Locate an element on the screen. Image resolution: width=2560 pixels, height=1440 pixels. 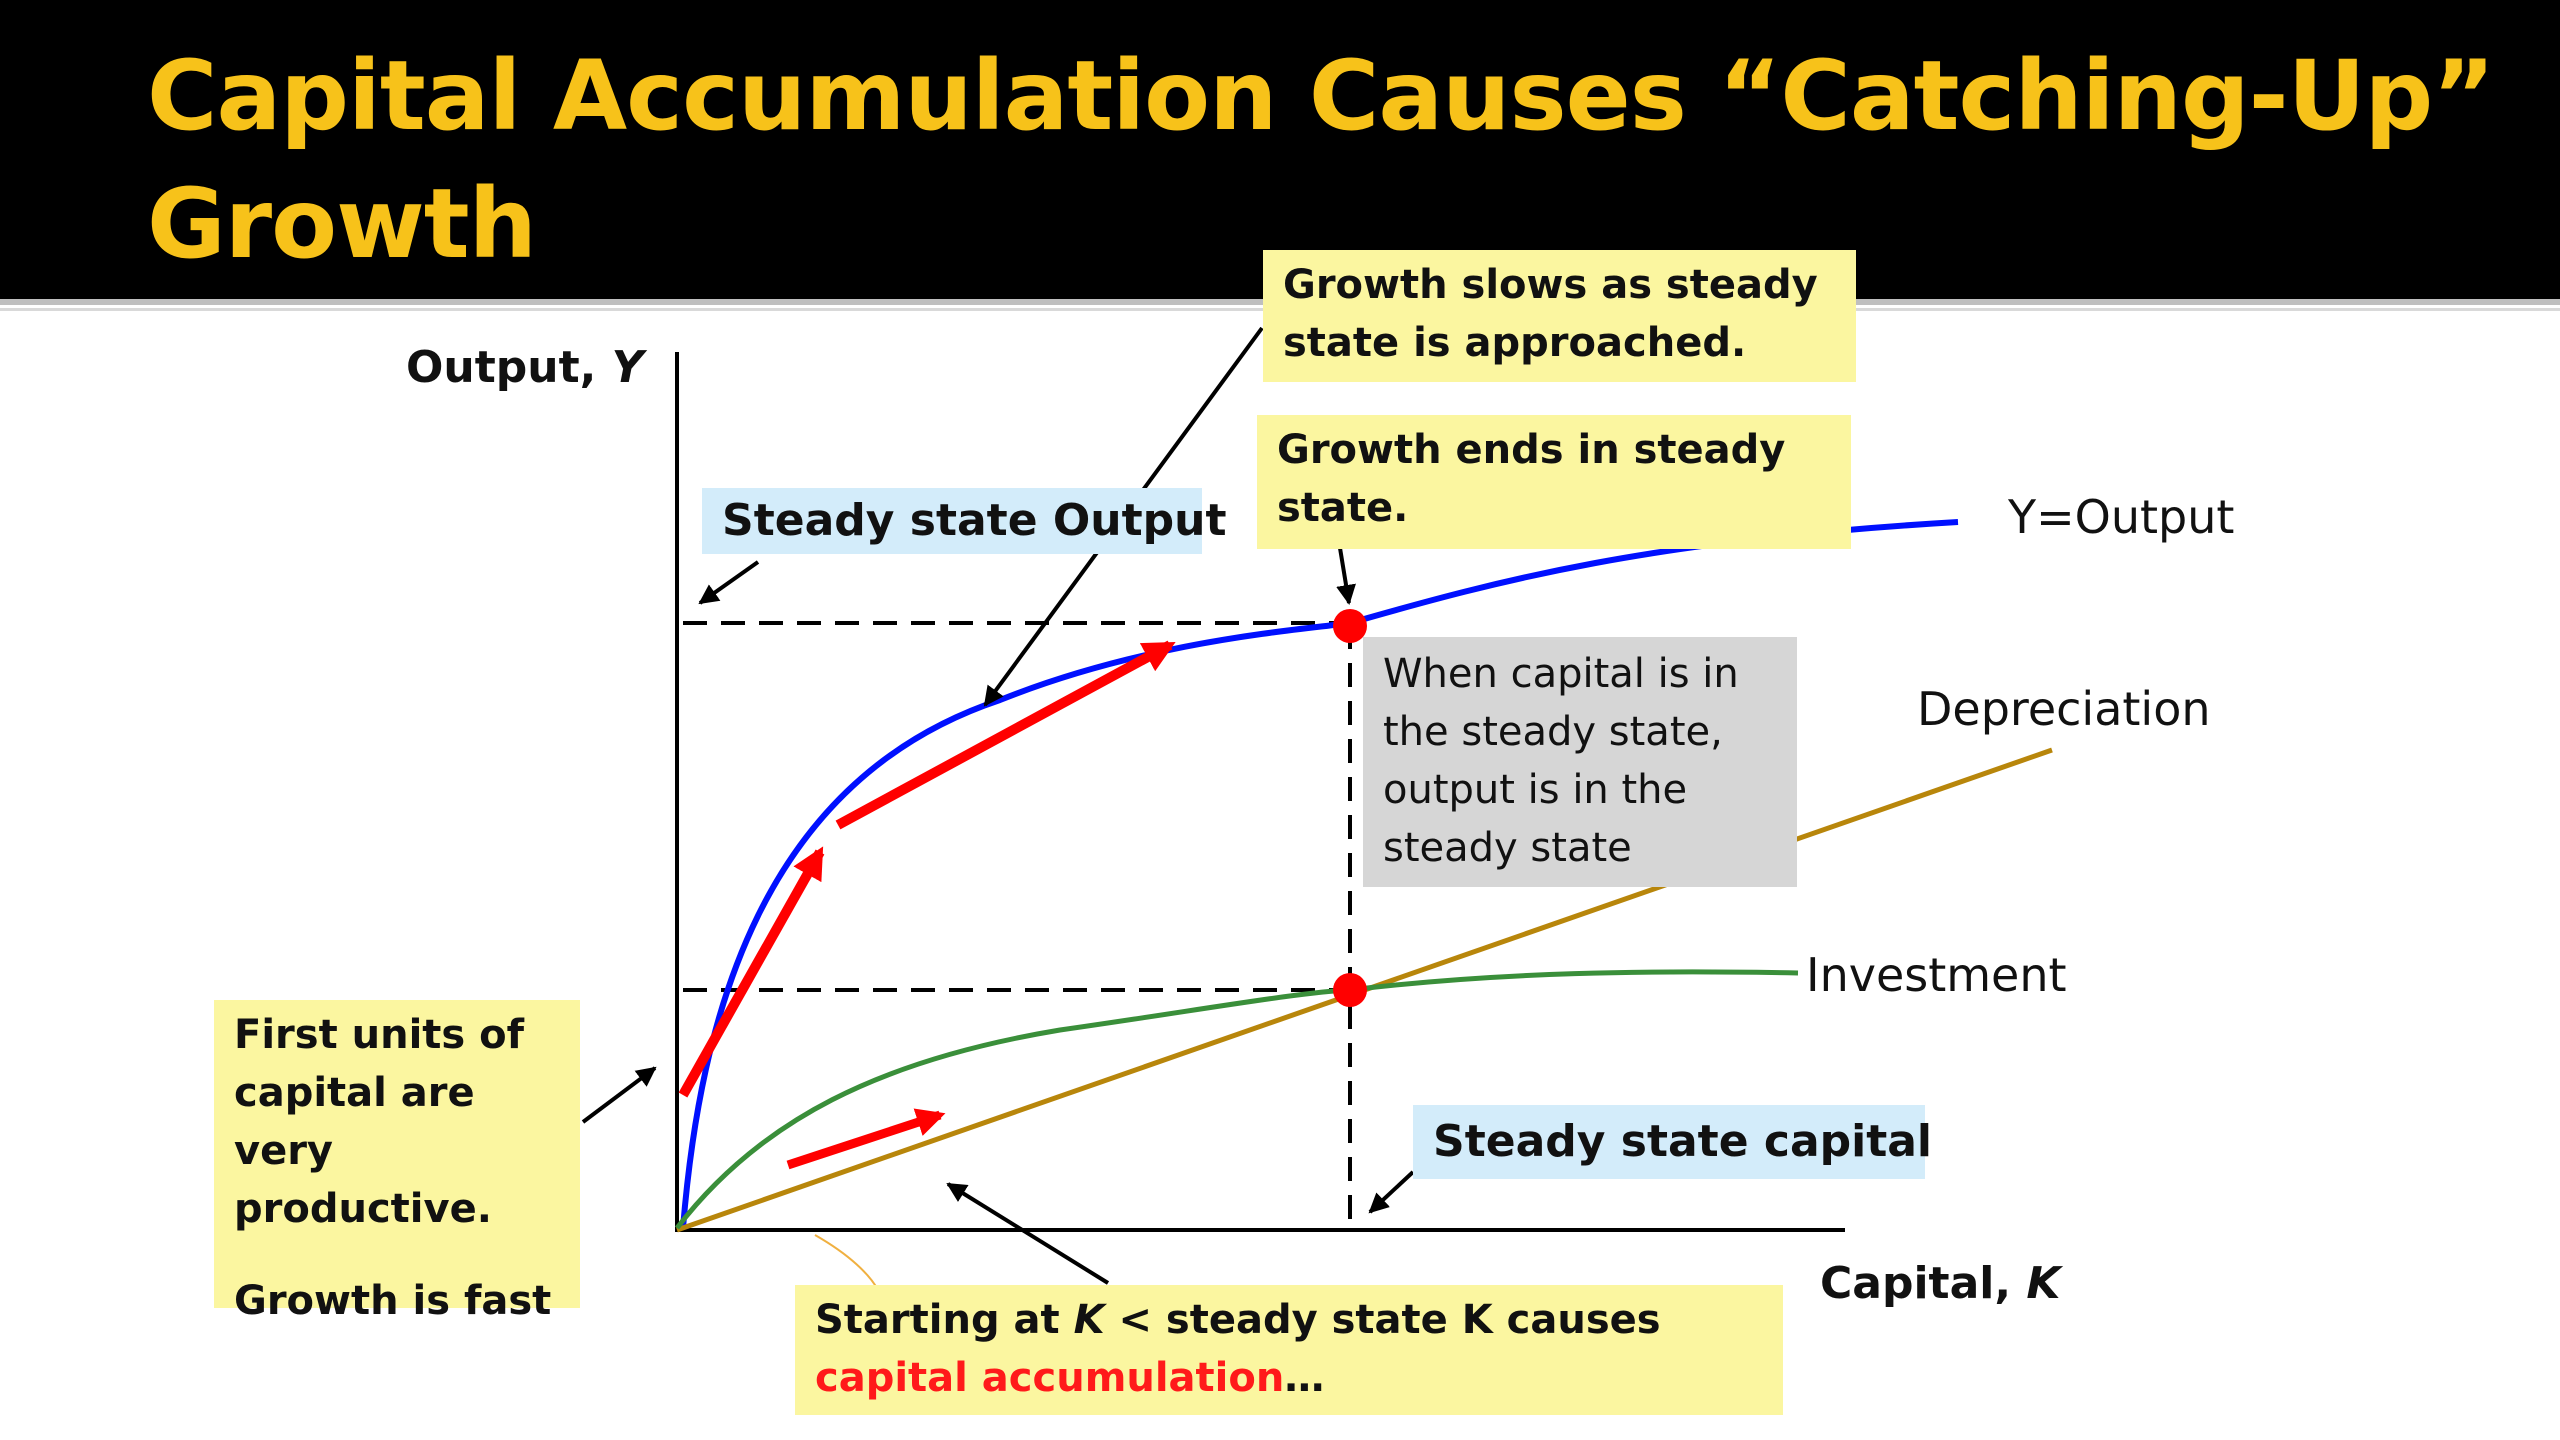
y-axis-label-text: Output, is located at coordinates (509, 367).